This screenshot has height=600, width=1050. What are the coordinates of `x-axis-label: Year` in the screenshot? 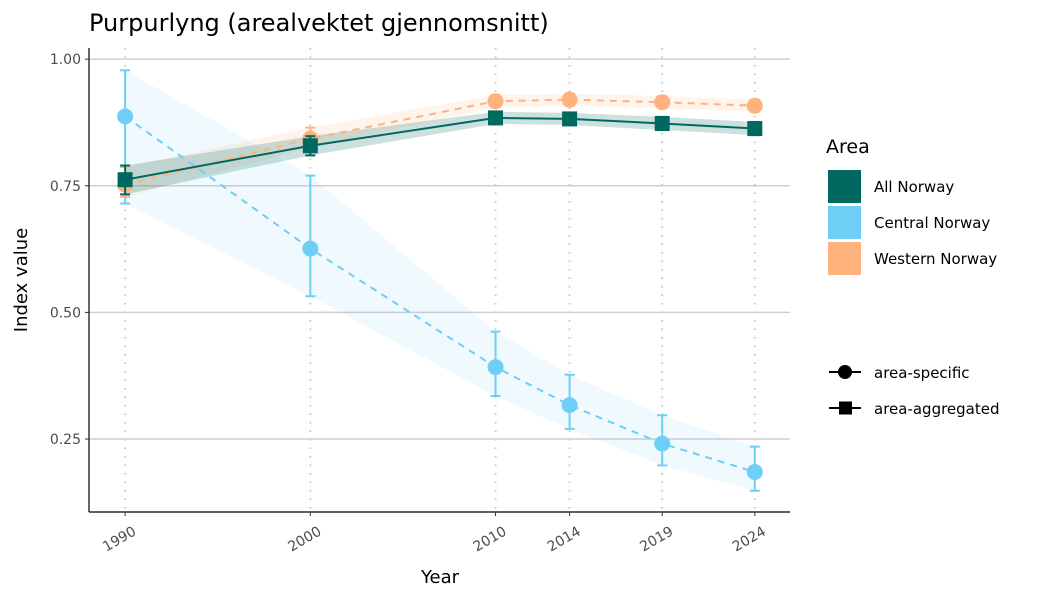 It's located at (440, 577).